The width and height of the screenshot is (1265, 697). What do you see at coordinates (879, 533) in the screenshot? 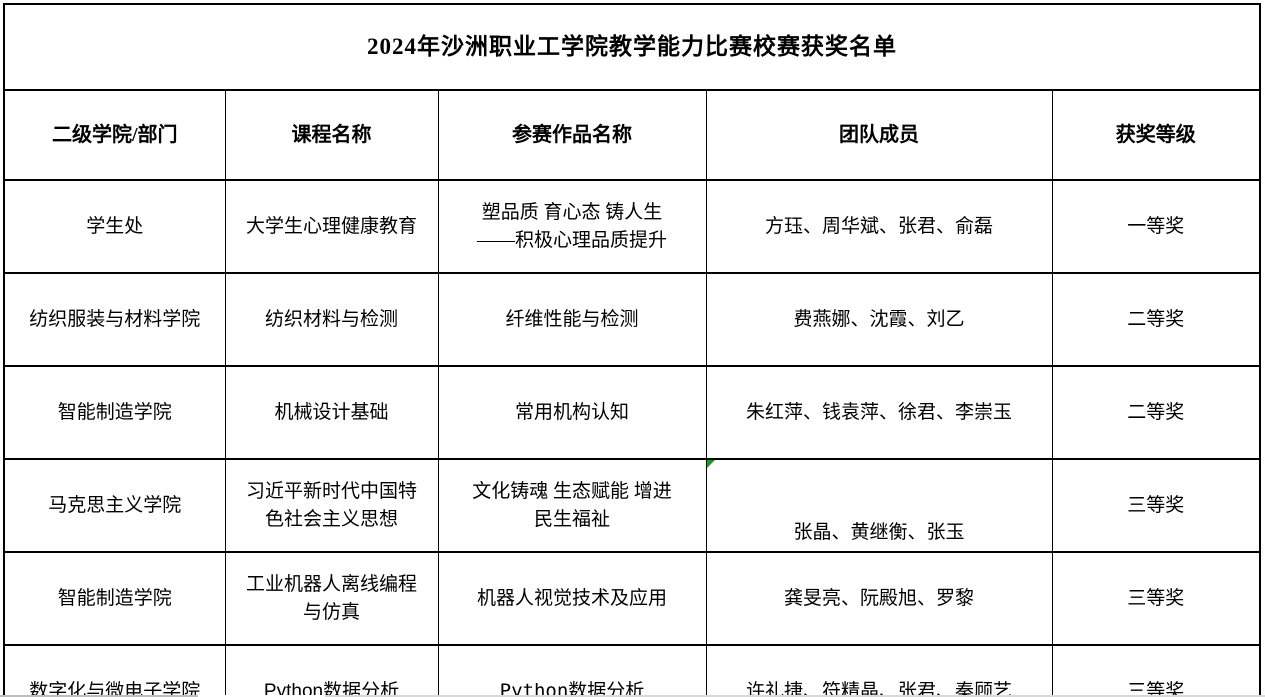
I see `cell-team-text: 张晶、黄继衡、张玉` at bounding box center [879, 533].